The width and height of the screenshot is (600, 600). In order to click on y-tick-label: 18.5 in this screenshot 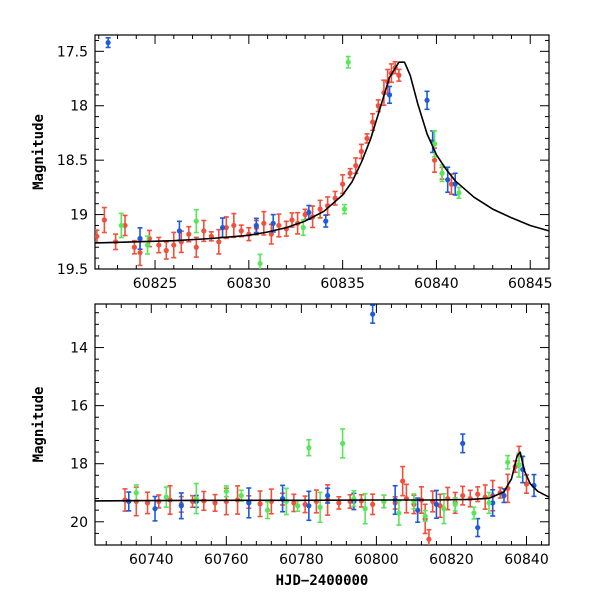, I will do `click(72, 161)`.